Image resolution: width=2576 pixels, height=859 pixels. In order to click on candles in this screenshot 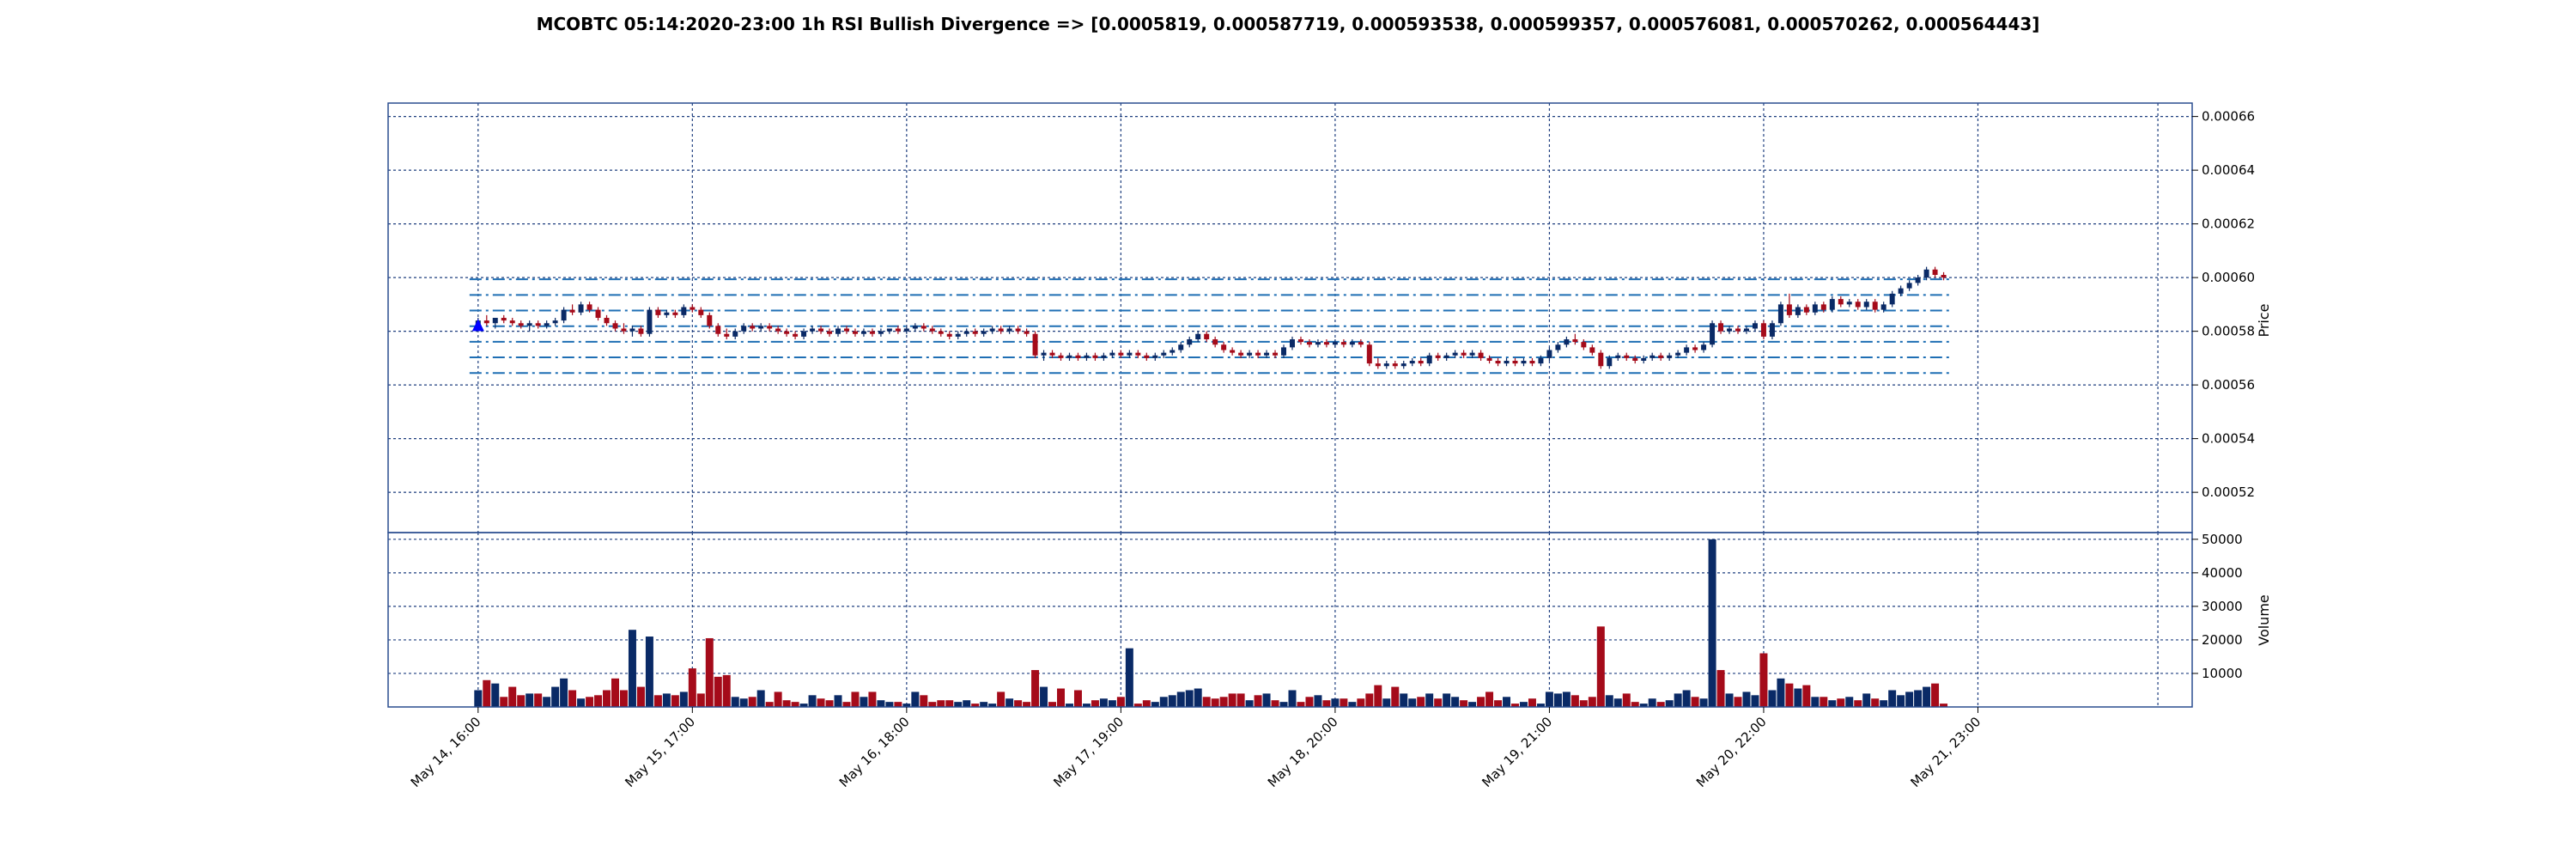, I will do `click(1209, 318)`.